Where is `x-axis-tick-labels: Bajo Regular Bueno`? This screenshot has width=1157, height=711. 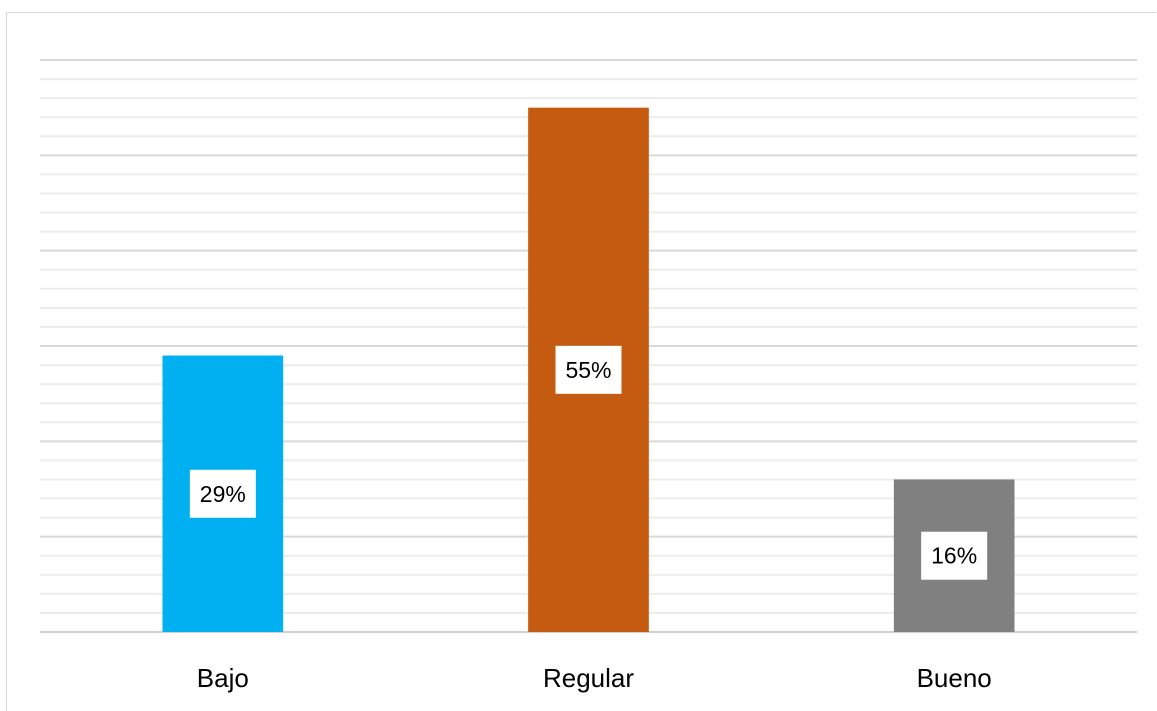
x-axis-tick-labels: Bajo Regular Bueno is located at coordinates (594, 678).